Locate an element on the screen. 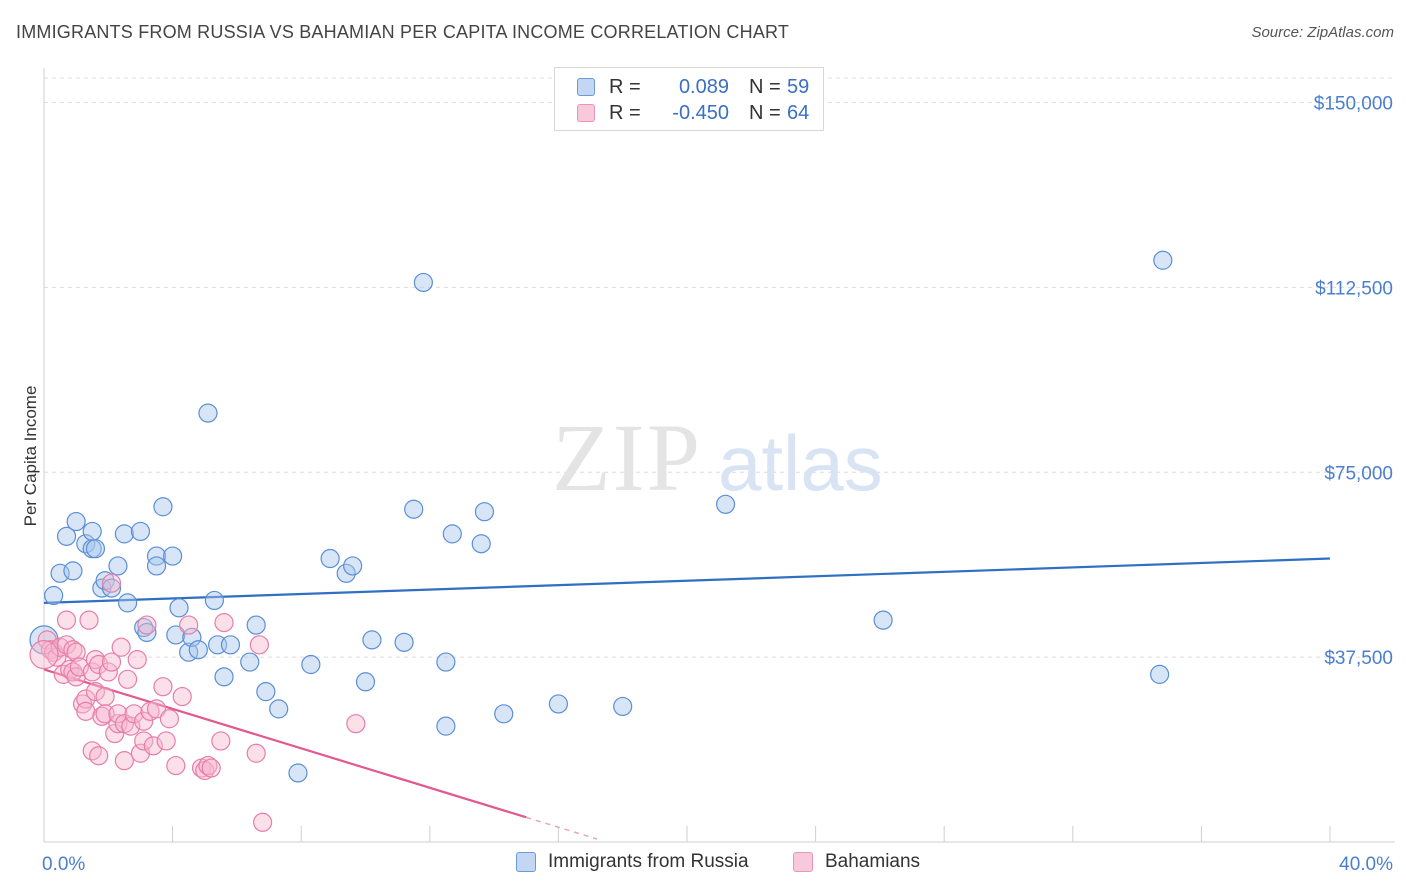 This screenshot has height=892, width=1406. legend-row-russia: R = 0.089 N = 59 is located at coordinates (693, 87).